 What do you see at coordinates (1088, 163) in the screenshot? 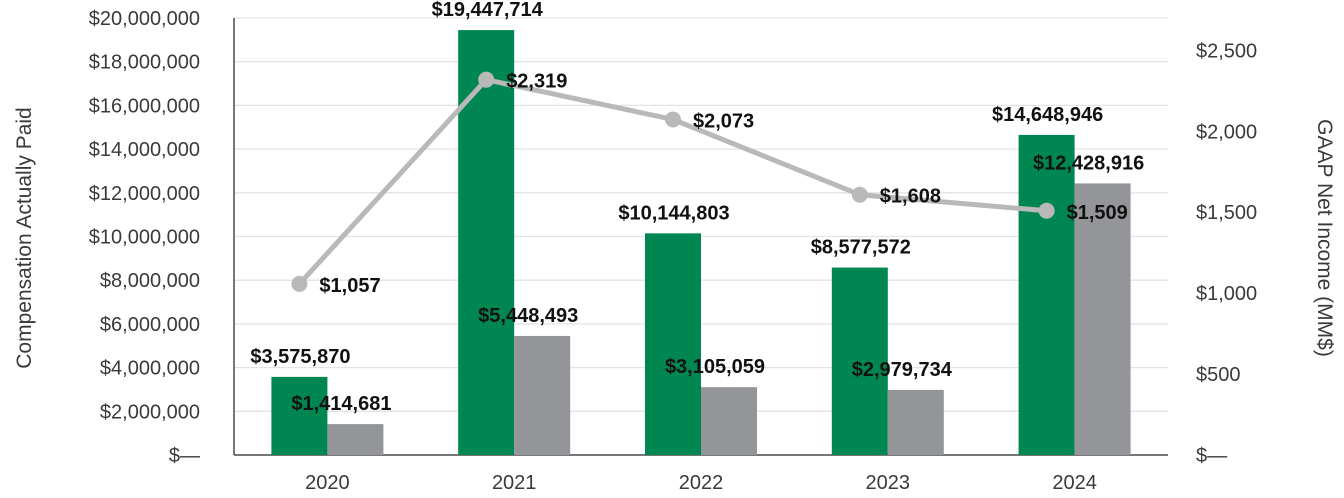
I see `bar-value-label-series-2: $12,428,916` at bounding box center [1088, 163].